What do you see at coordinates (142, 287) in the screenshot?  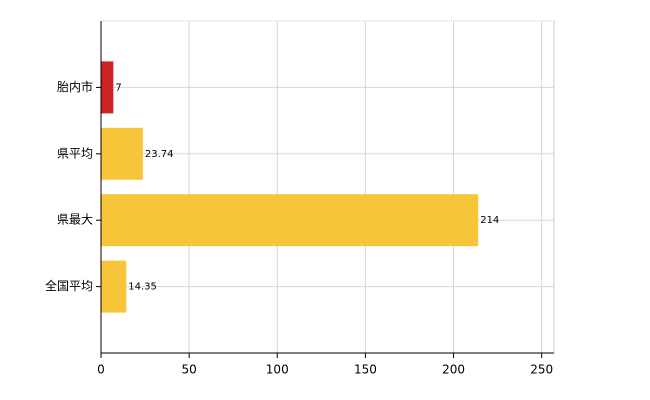 I see `value-label: 14.35` at bounding box center [142, 287].